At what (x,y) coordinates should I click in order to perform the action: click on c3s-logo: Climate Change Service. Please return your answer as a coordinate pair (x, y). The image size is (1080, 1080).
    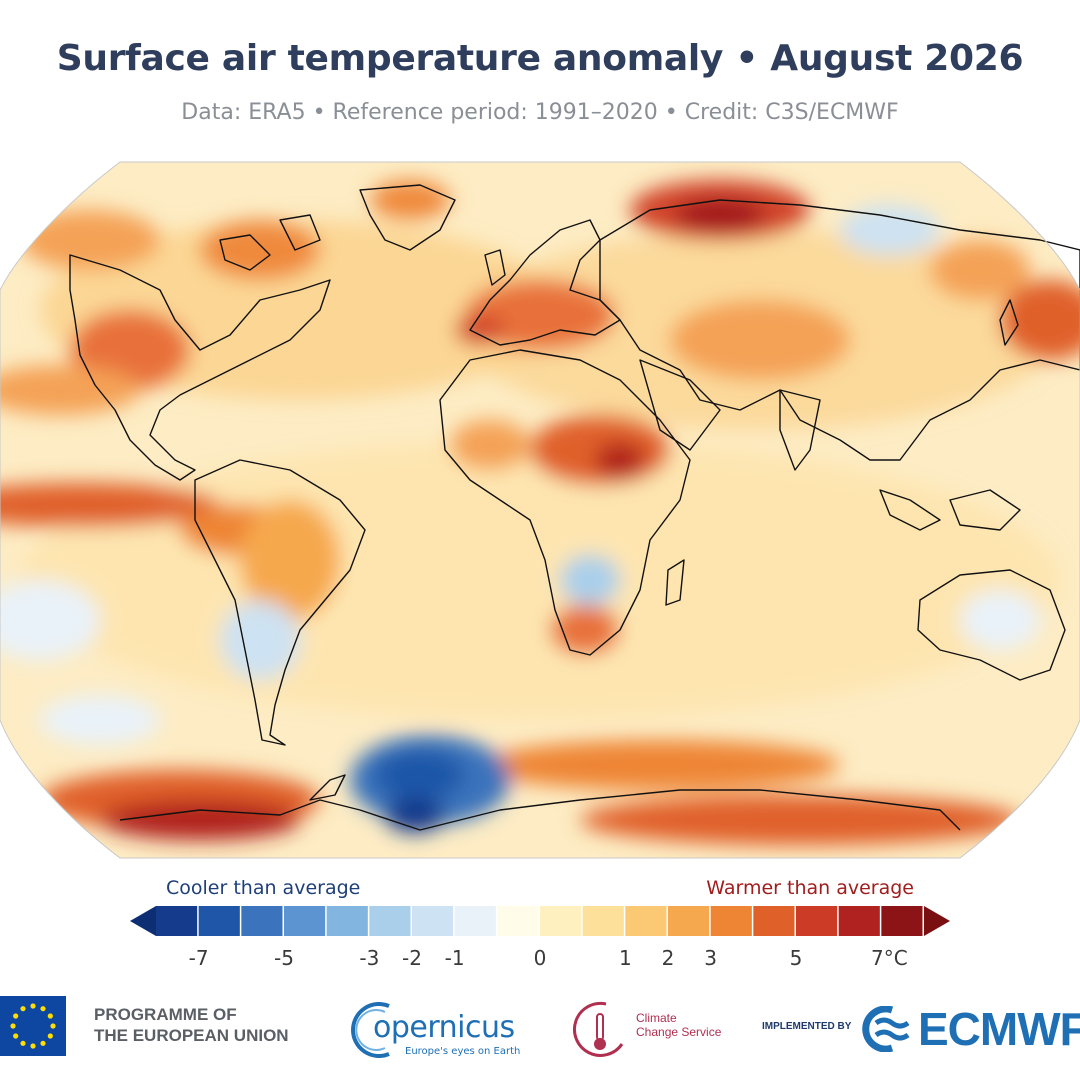
    Looking at the image, I should click on (655, 1030).